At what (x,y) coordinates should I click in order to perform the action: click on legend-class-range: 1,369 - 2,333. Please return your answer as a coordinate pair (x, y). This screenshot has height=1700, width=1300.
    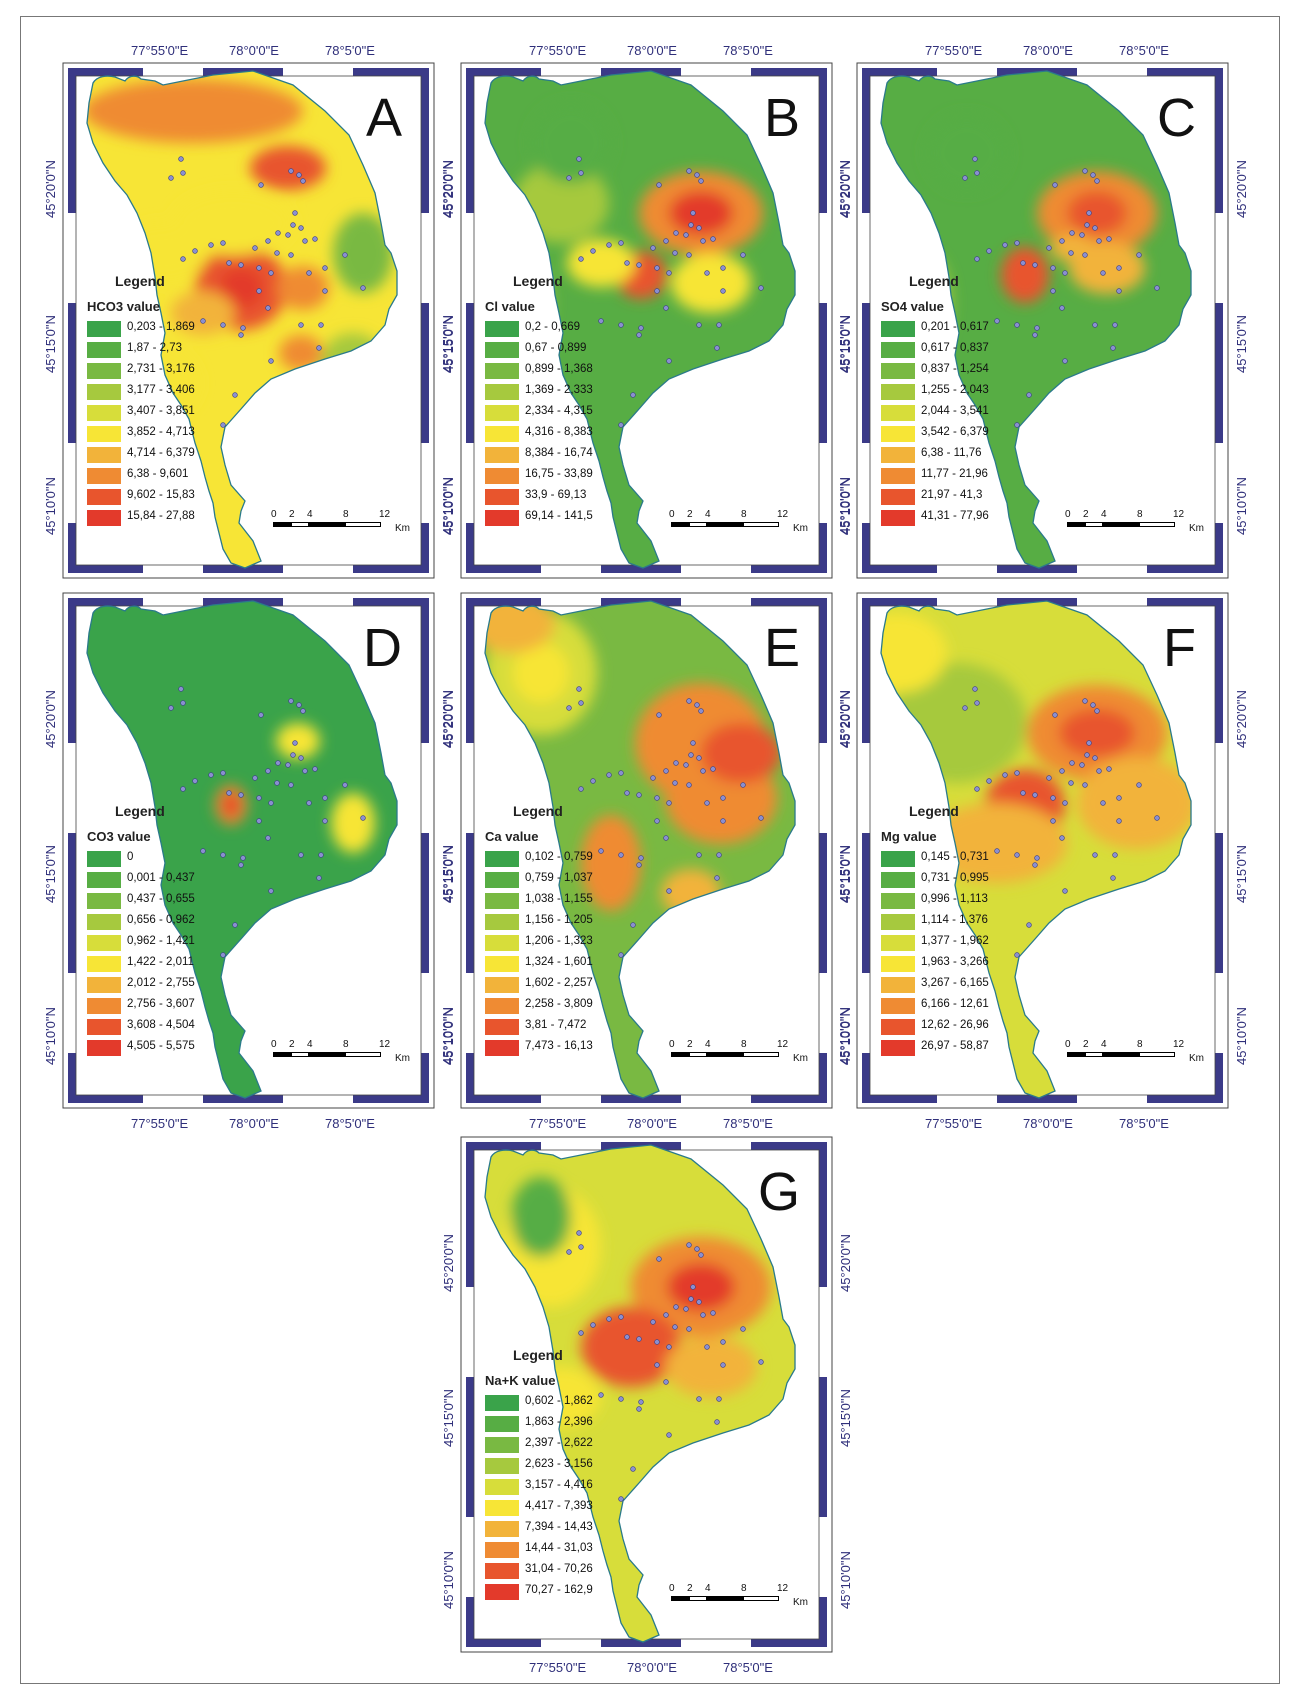
    Looking at the image, I should click on (559, 390).